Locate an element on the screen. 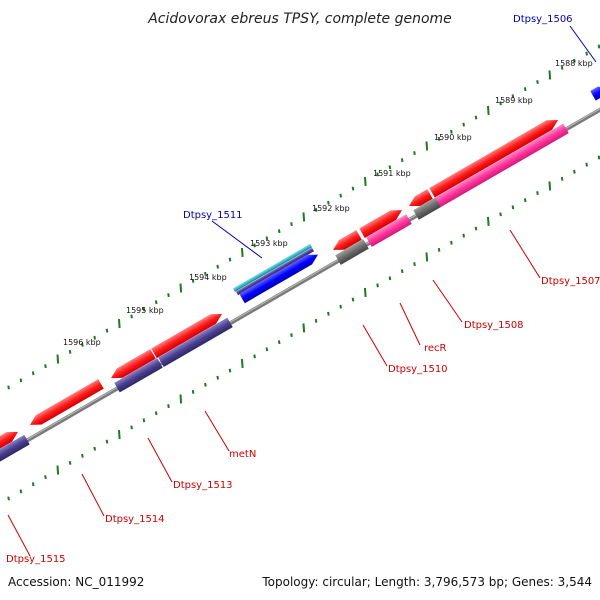  gene-label-dtpsy-1513: Dtpsy_1513 is located at coordinates (203, 485).